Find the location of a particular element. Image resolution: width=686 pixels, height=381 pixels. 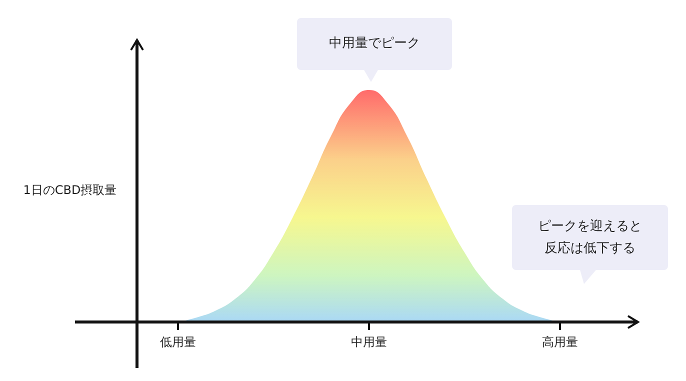

x-tick-label: 高用量 is located at coordinates (560, 342).